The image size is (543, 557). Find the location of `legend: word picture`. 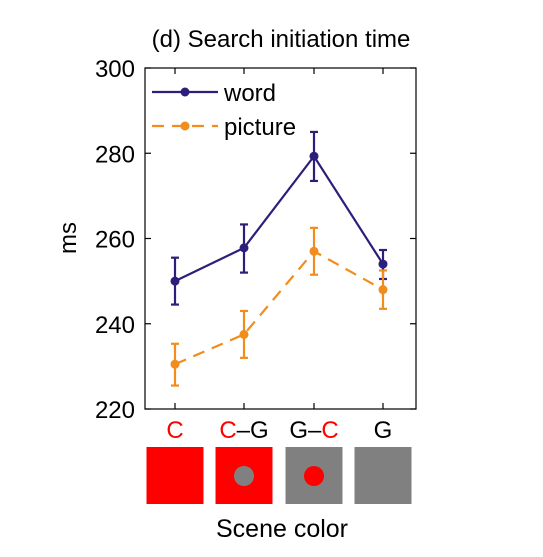

legend: word picture is located at coordinates (224, 110).